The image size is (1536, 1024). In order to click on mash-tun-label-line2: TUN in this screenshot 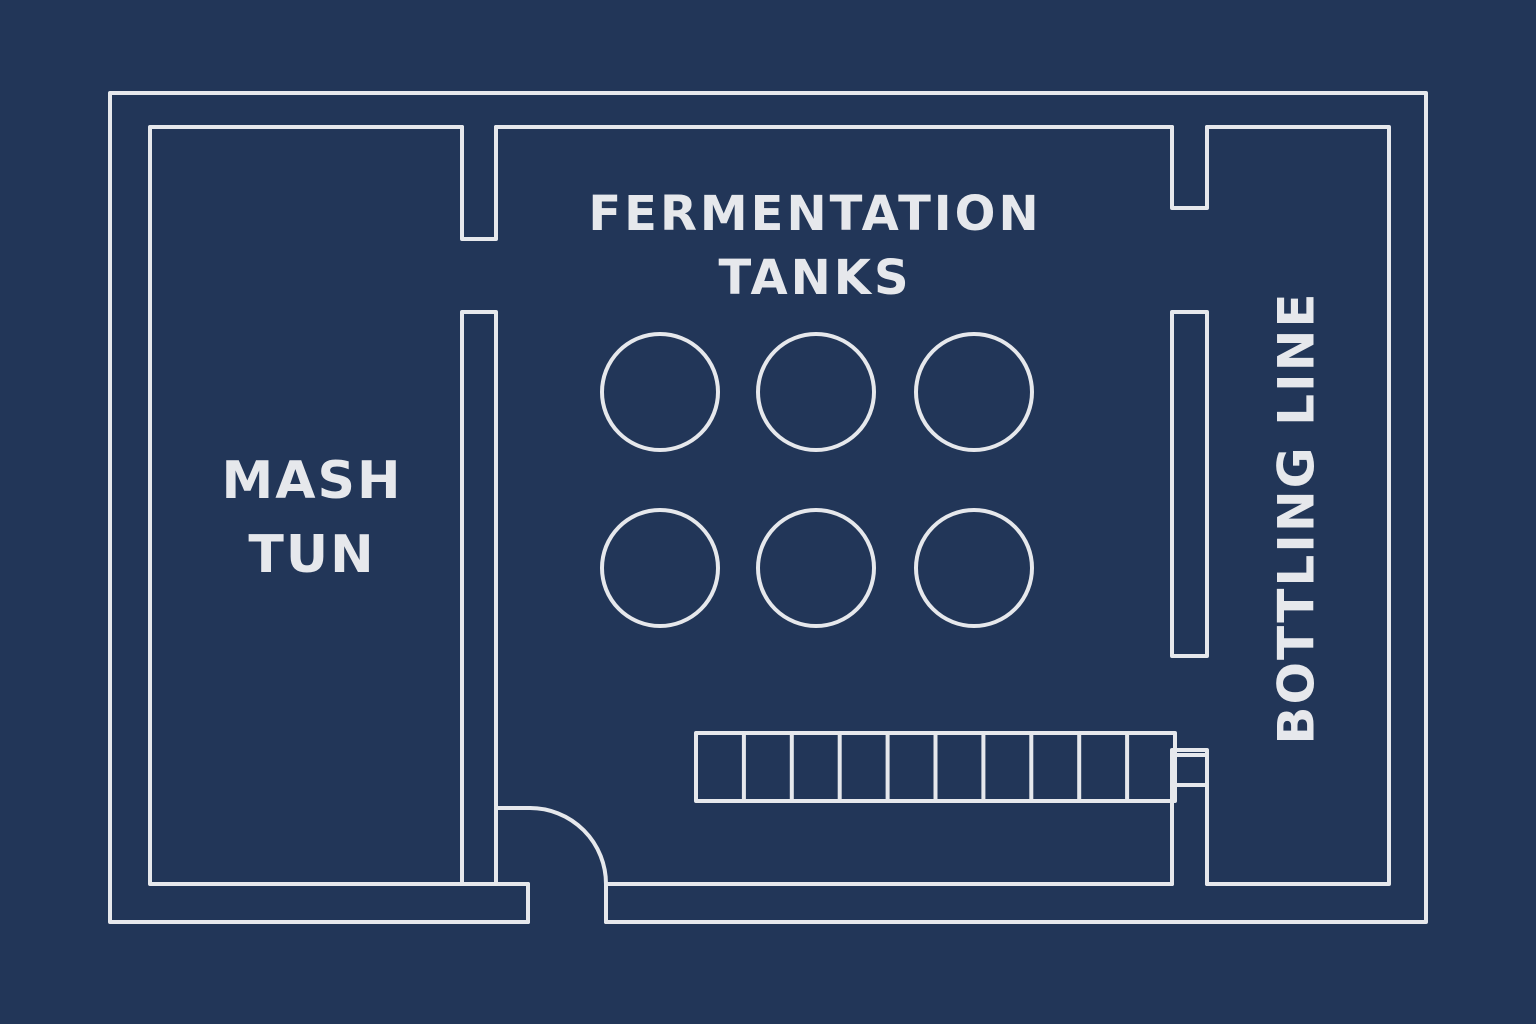, I will do `click(311, 555)`.